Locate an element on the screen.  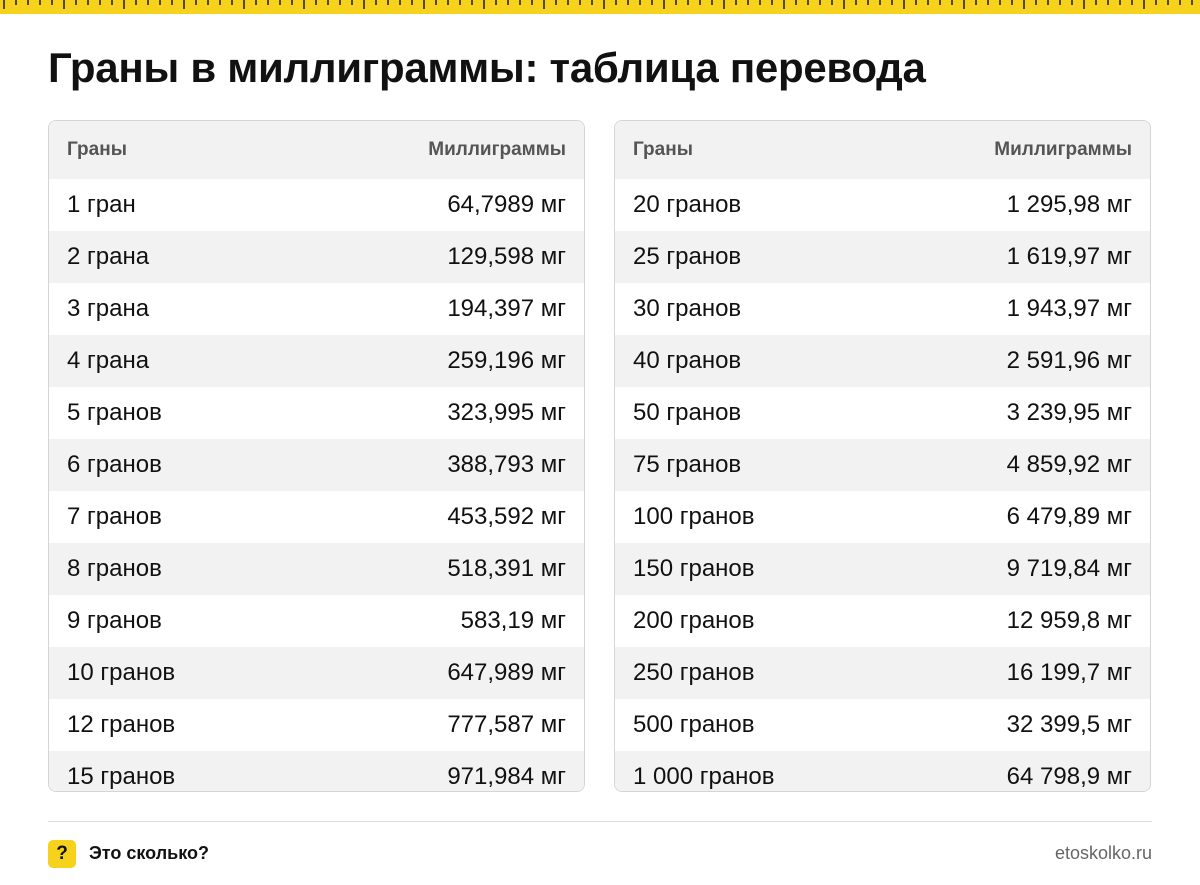
cell-milligrams: 64 798,9 мг is located at coordinates (1069, 776).